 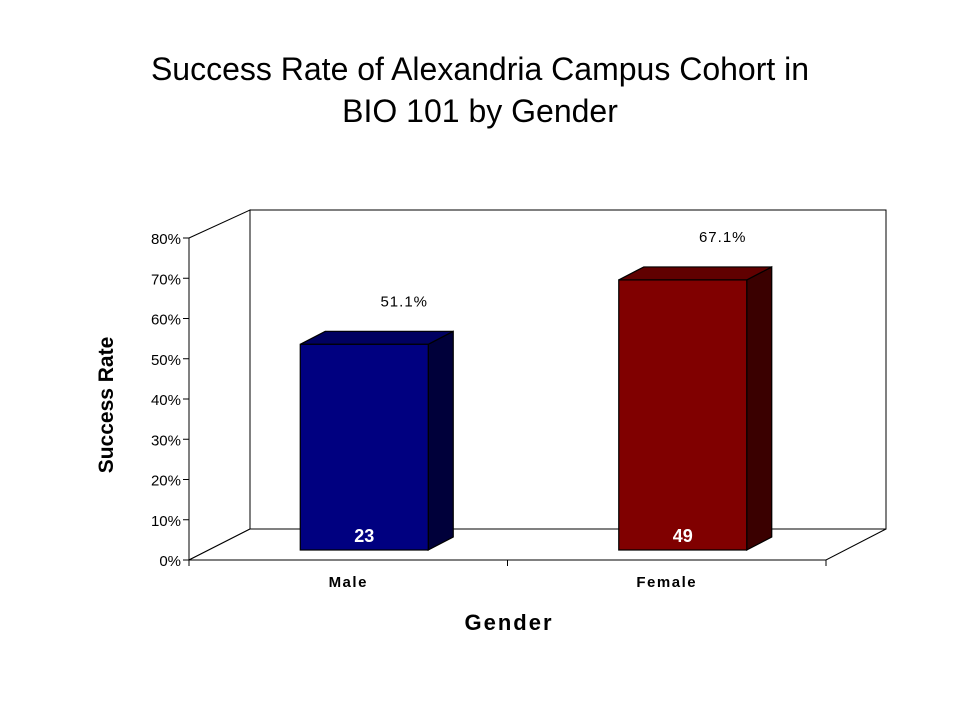 What do you see at coordinates (166, 521) in the screenshot?
I see `y-tick-label: 10%` at bounding box center [166, 521].